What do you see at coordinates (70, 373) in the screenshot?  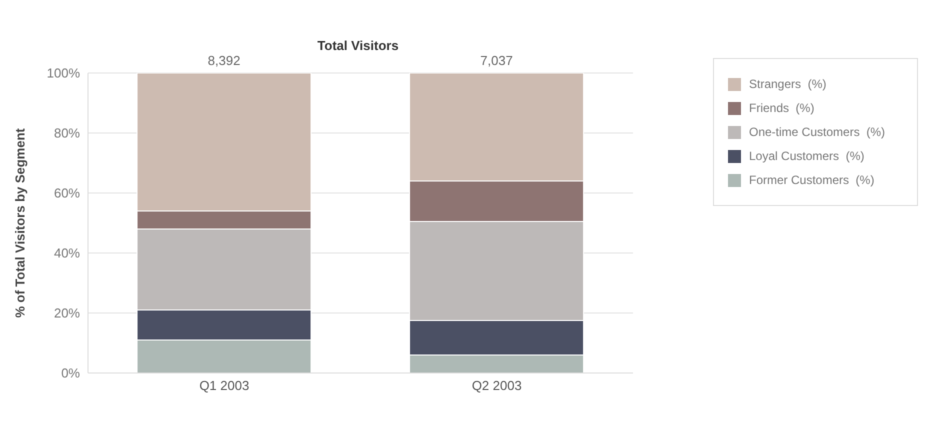 I see `y-tick-label: 0%` at bounding box center [70, 373].